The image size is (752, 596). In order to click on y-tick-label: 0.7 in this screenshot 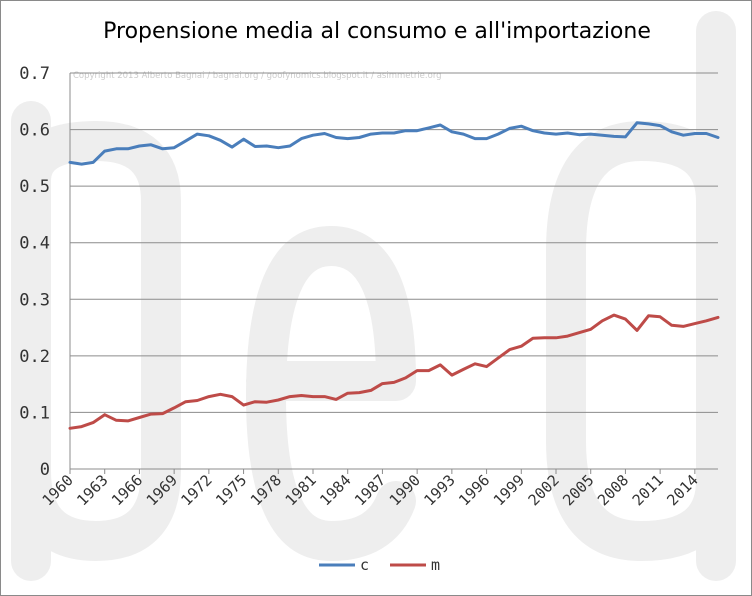, I will do `click(34, 74)`.